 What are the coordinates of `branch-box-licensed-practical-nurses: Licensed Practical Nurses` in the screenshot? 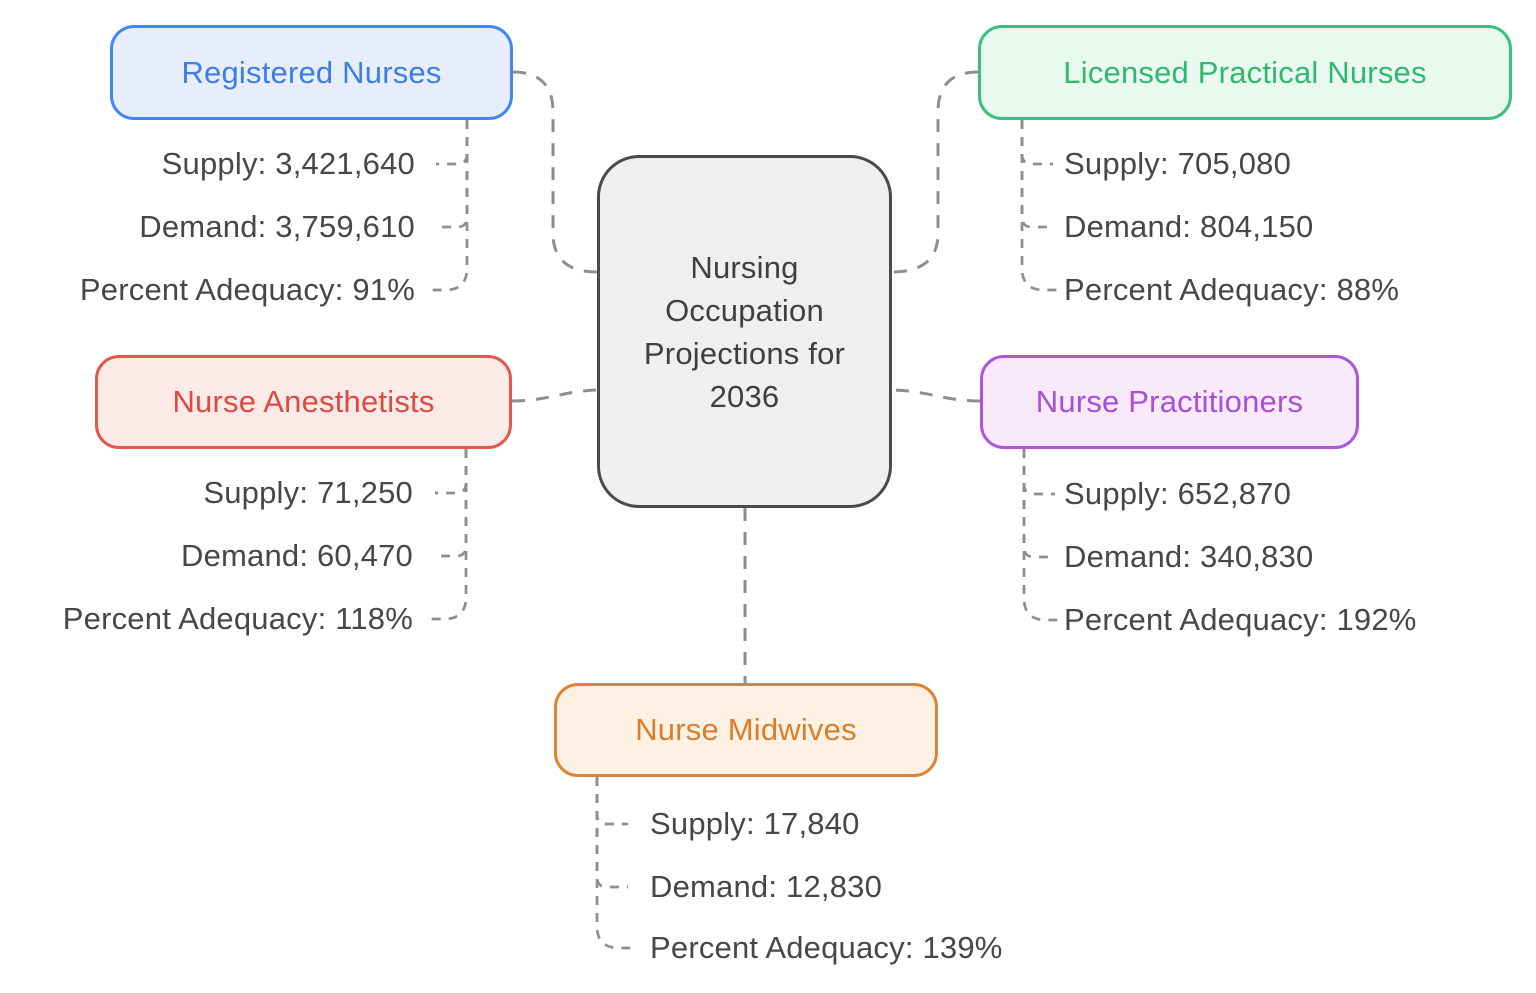 It's located at (1245, 72).